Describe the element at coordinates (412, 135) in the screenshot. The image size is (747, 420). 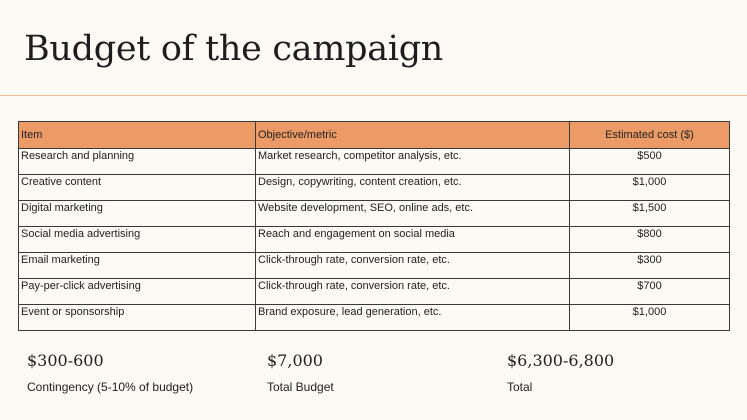
I see `header-objective: Objective/metric` at that location.